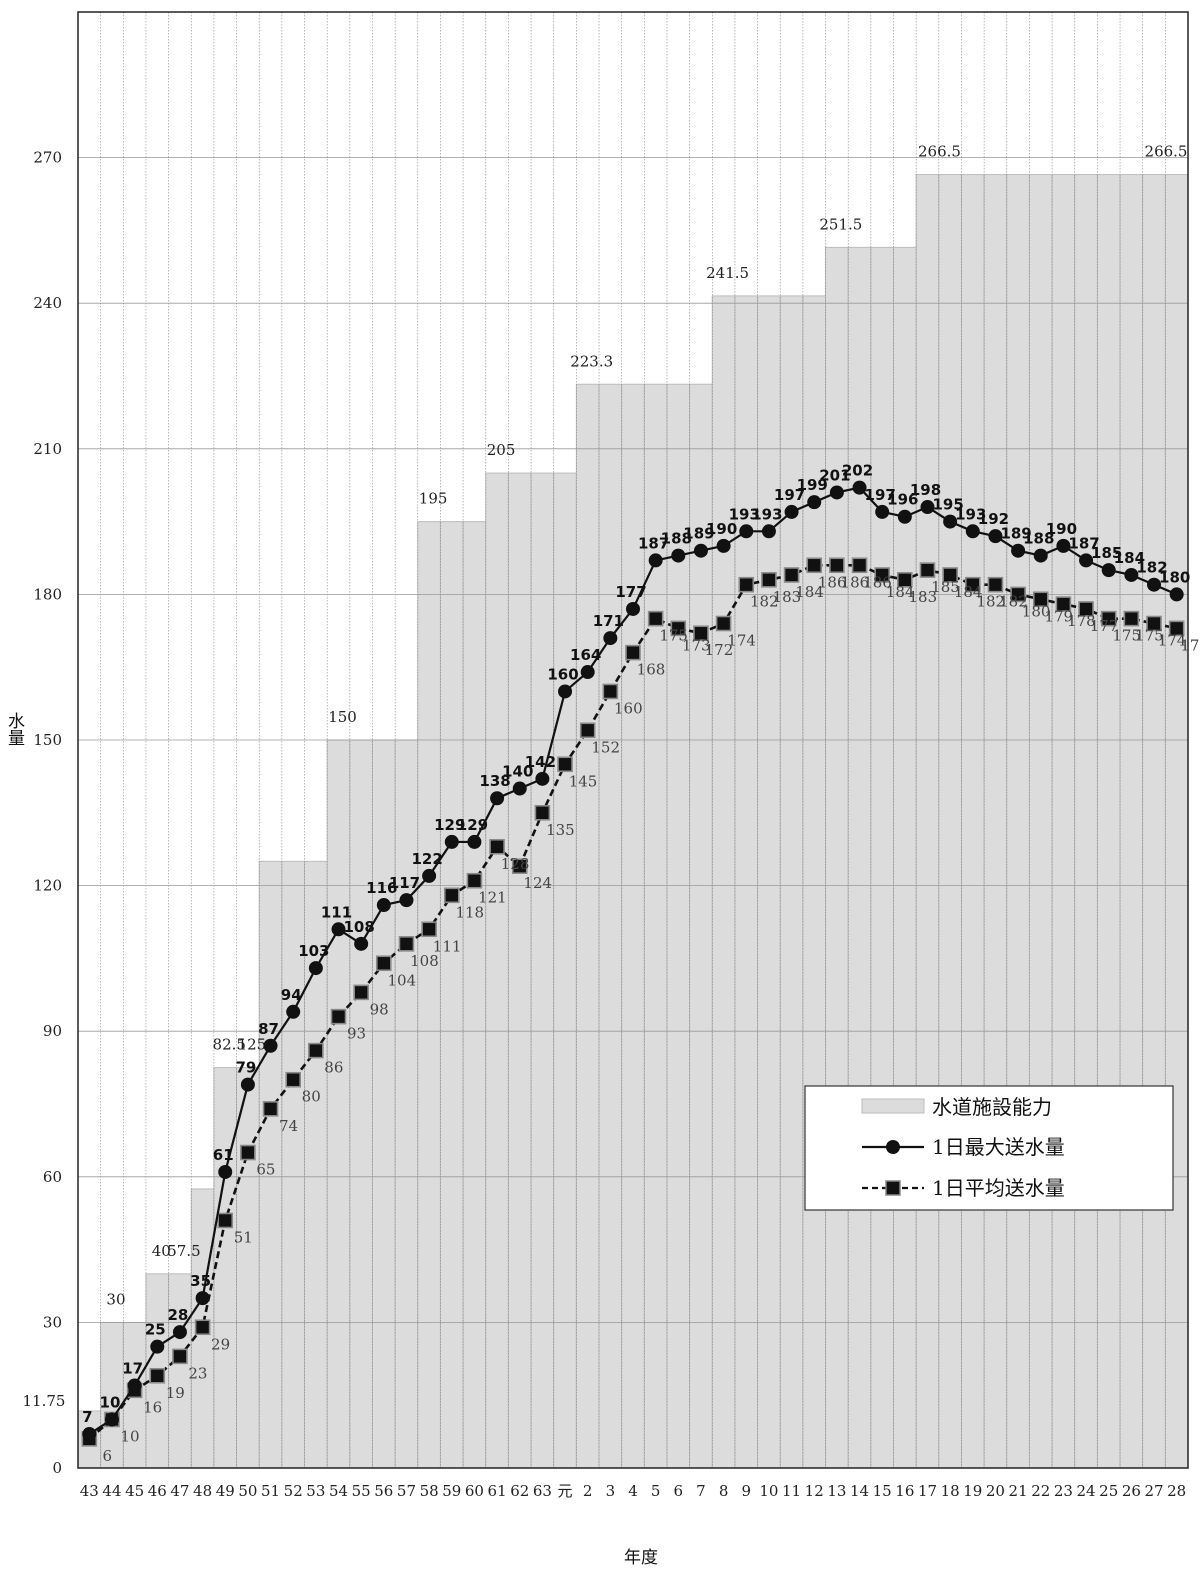 The image size is (1200, 1583). I want to click on maximum-value-label: 202, so click(857, 471).